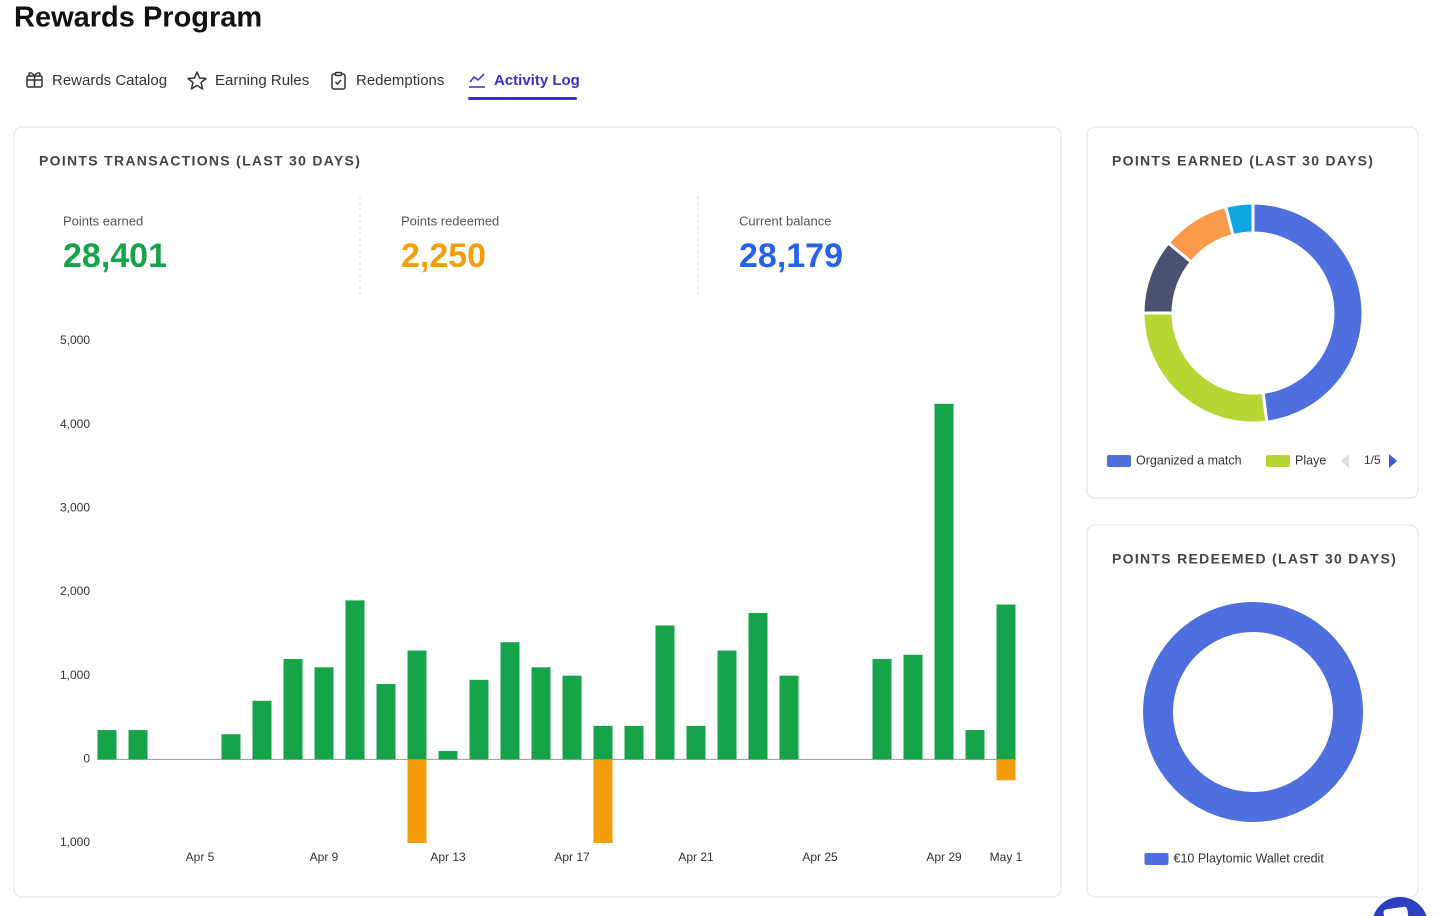  I want to click on legend-page: 1/5, so click(1372, 460).